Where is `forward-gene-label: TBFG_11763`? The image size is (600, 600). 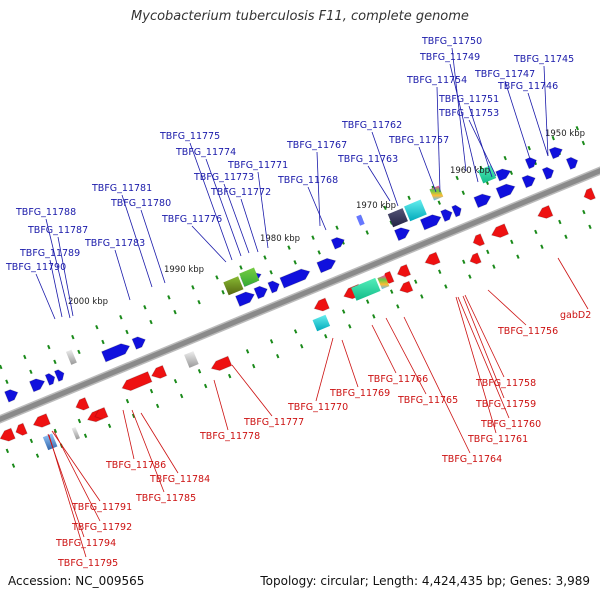 forward-gene-label: TBFG_11763 is located at coordinates (367, 159).